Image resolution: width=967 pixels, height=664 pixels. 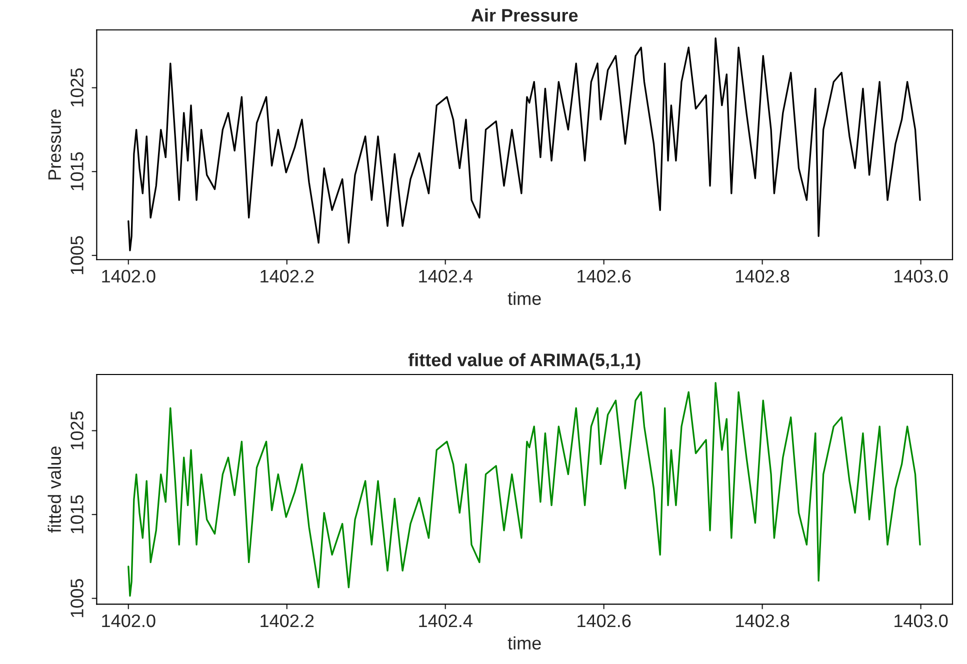 I want to click on chart-title: Air Pressure, so click(x=524, y=15).